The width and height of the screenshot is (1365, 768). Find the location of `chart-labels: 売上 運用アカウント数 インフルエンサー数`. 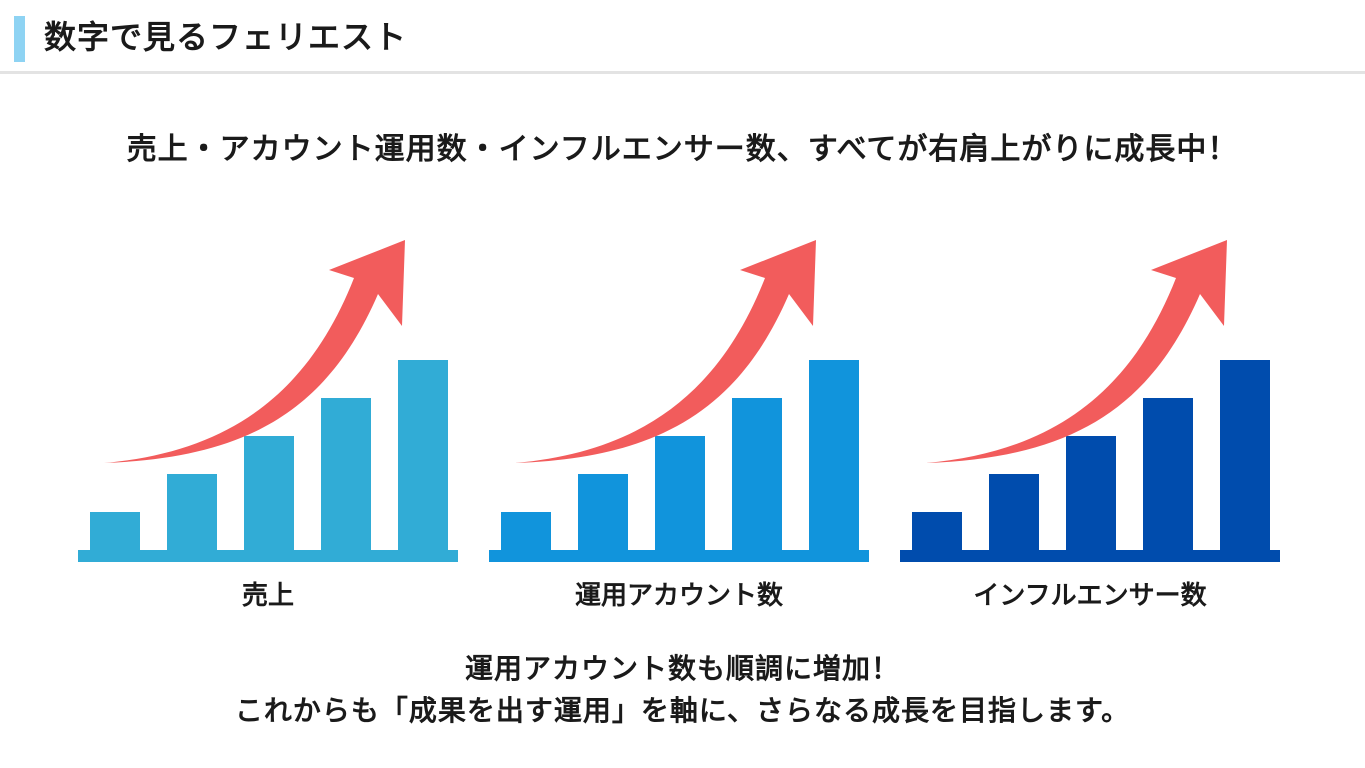

chart-labels: 売上 運用アカウント数 インフルエンサー数 is located at coordinates (682, 596).